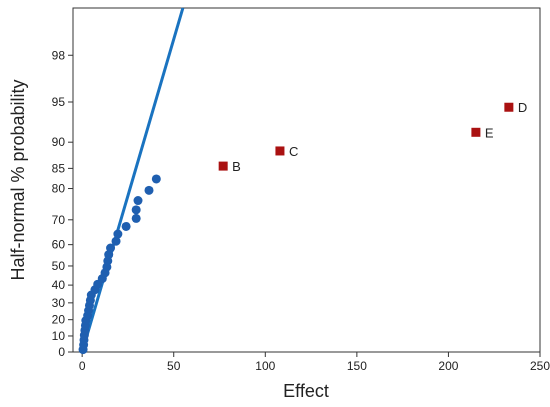 The image size is (550, 407). I want to click on x-tick-label: 50, so click(174, 366).